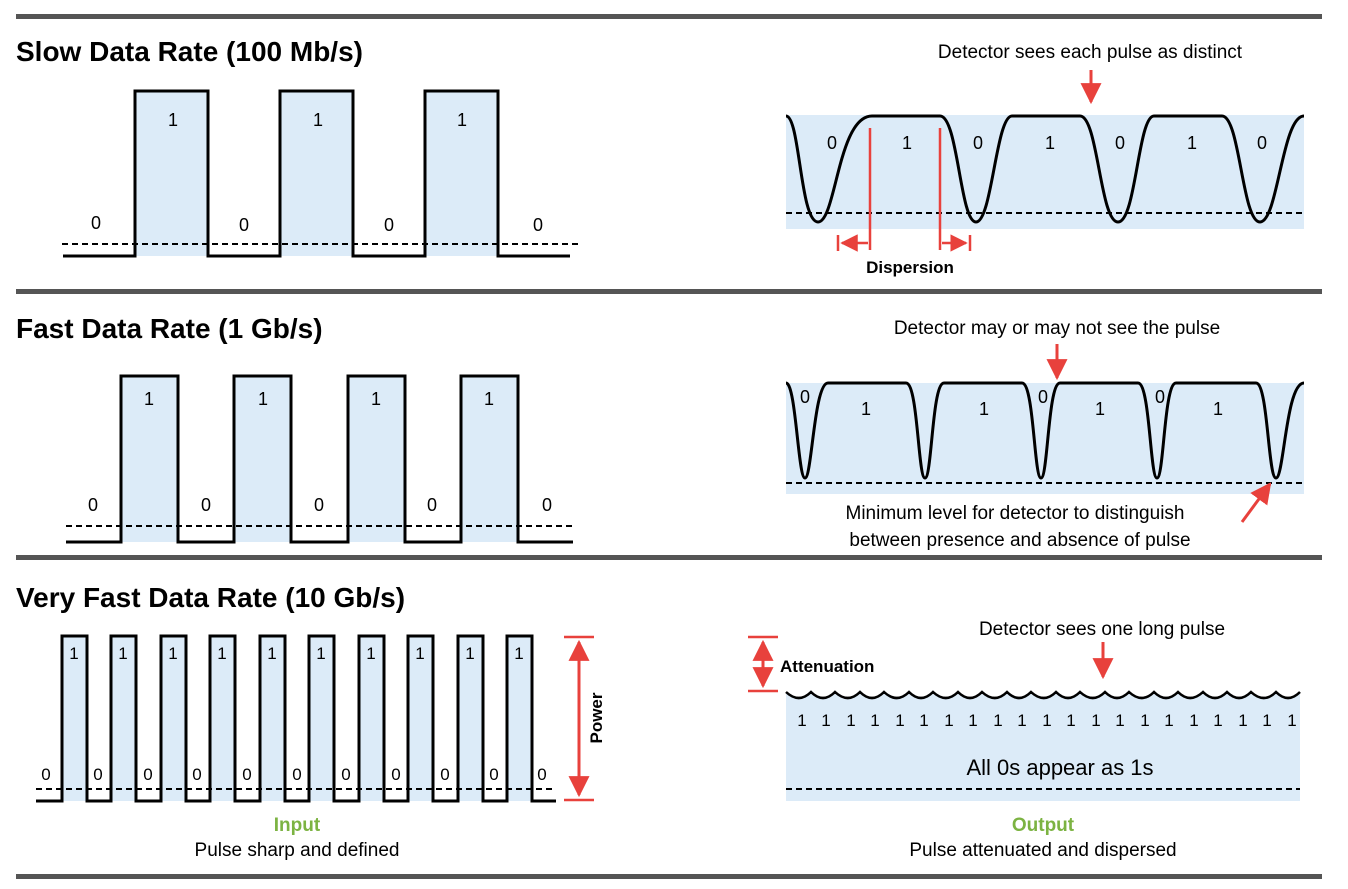  I want to click on minimum-note-line2: between presence and absence of pulse, so click(1019, 540).